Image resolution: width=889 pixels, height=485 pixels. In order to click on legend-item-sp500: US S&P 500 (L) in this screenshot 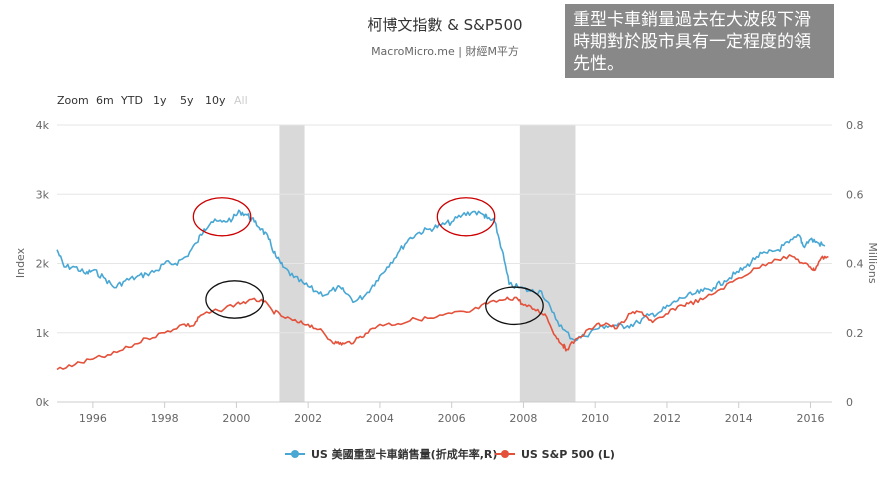, I will do `click(555, 454)`.